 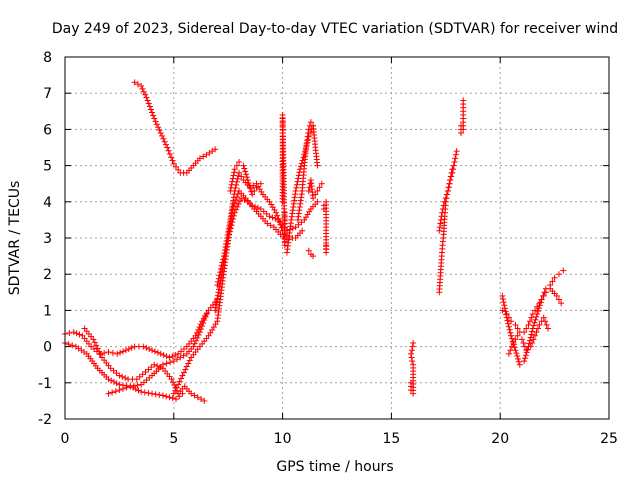 What do you see at coordinates (175, 127) in the screenshot?
I see `series-arc-high` at bounding box center [175, 127].